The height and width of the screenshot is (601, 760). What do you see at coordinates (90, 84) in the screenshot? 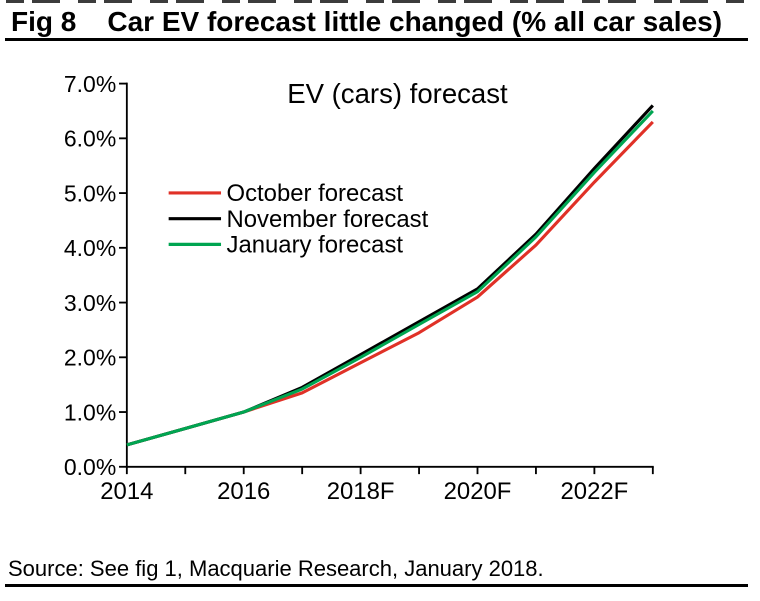
I see `y-tick-label: 7.0%` at bounding box center [90, 84].